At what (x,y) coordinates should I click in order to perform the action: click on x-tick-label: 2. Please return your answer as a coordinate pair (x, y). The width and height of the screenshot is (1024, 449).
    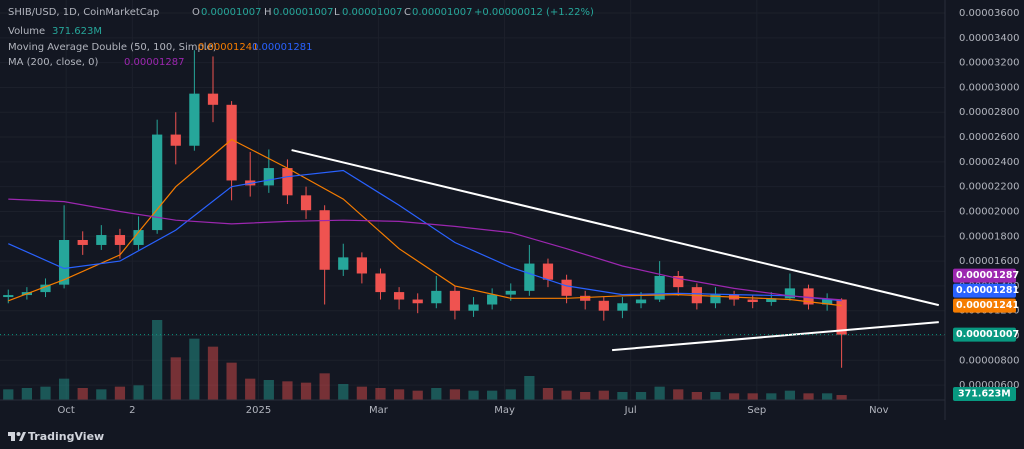
    Looking at the image, I should click on (132, 410).